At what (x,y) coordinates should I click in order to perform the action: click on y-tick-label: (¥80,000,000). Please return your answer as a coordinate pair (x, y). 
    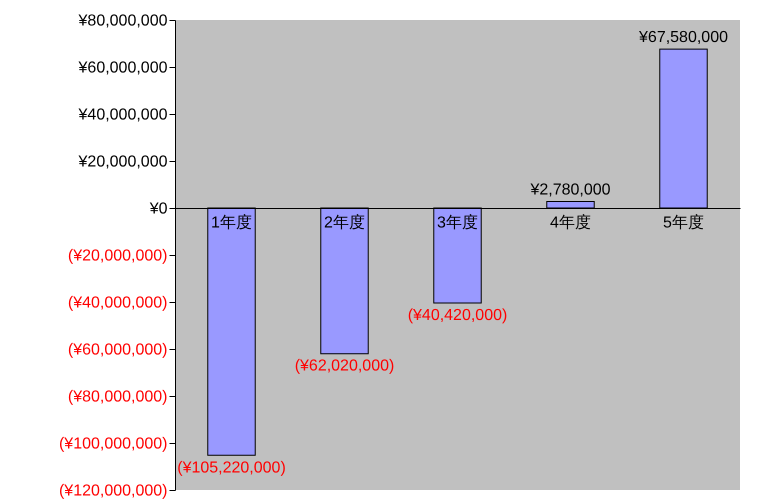
    Looking at the image, I should click on (118, 397).